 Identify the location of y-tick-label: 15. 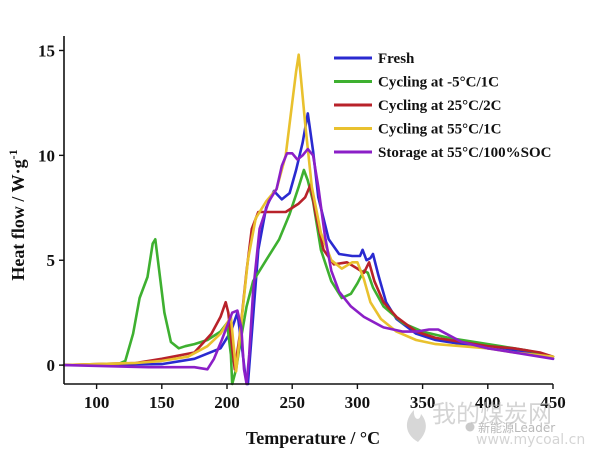
(46, 50).